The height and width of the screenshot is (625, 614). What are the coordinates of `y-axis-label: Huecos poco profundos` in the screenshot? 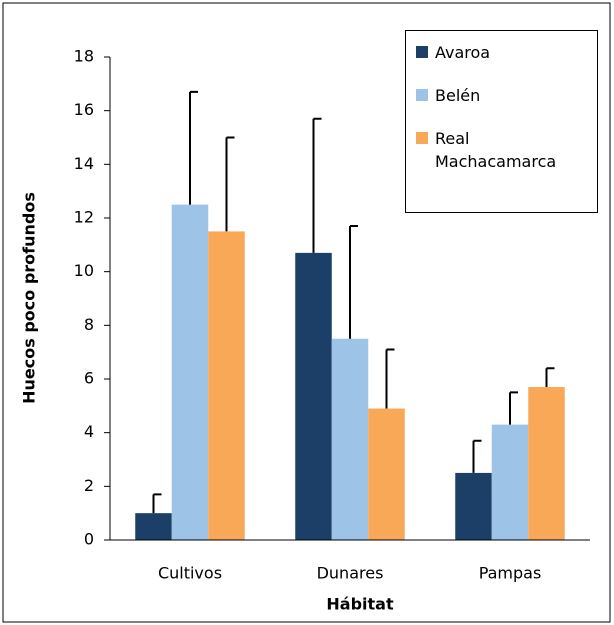 It's located at (29, 298).